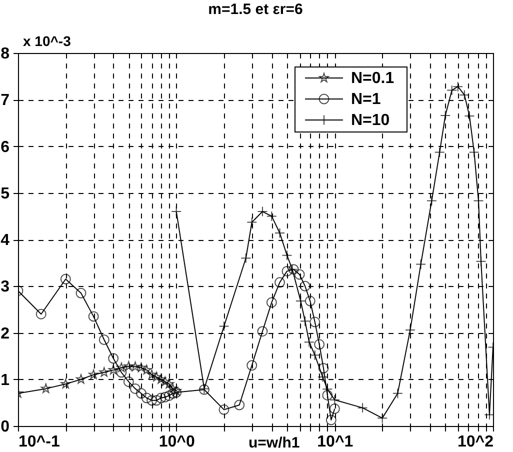 The height and width of the screenshot is (452, 513). Describe the element at coordinates (5, 287) in the screenshot. I see `y-tick-label: 3` at that location.